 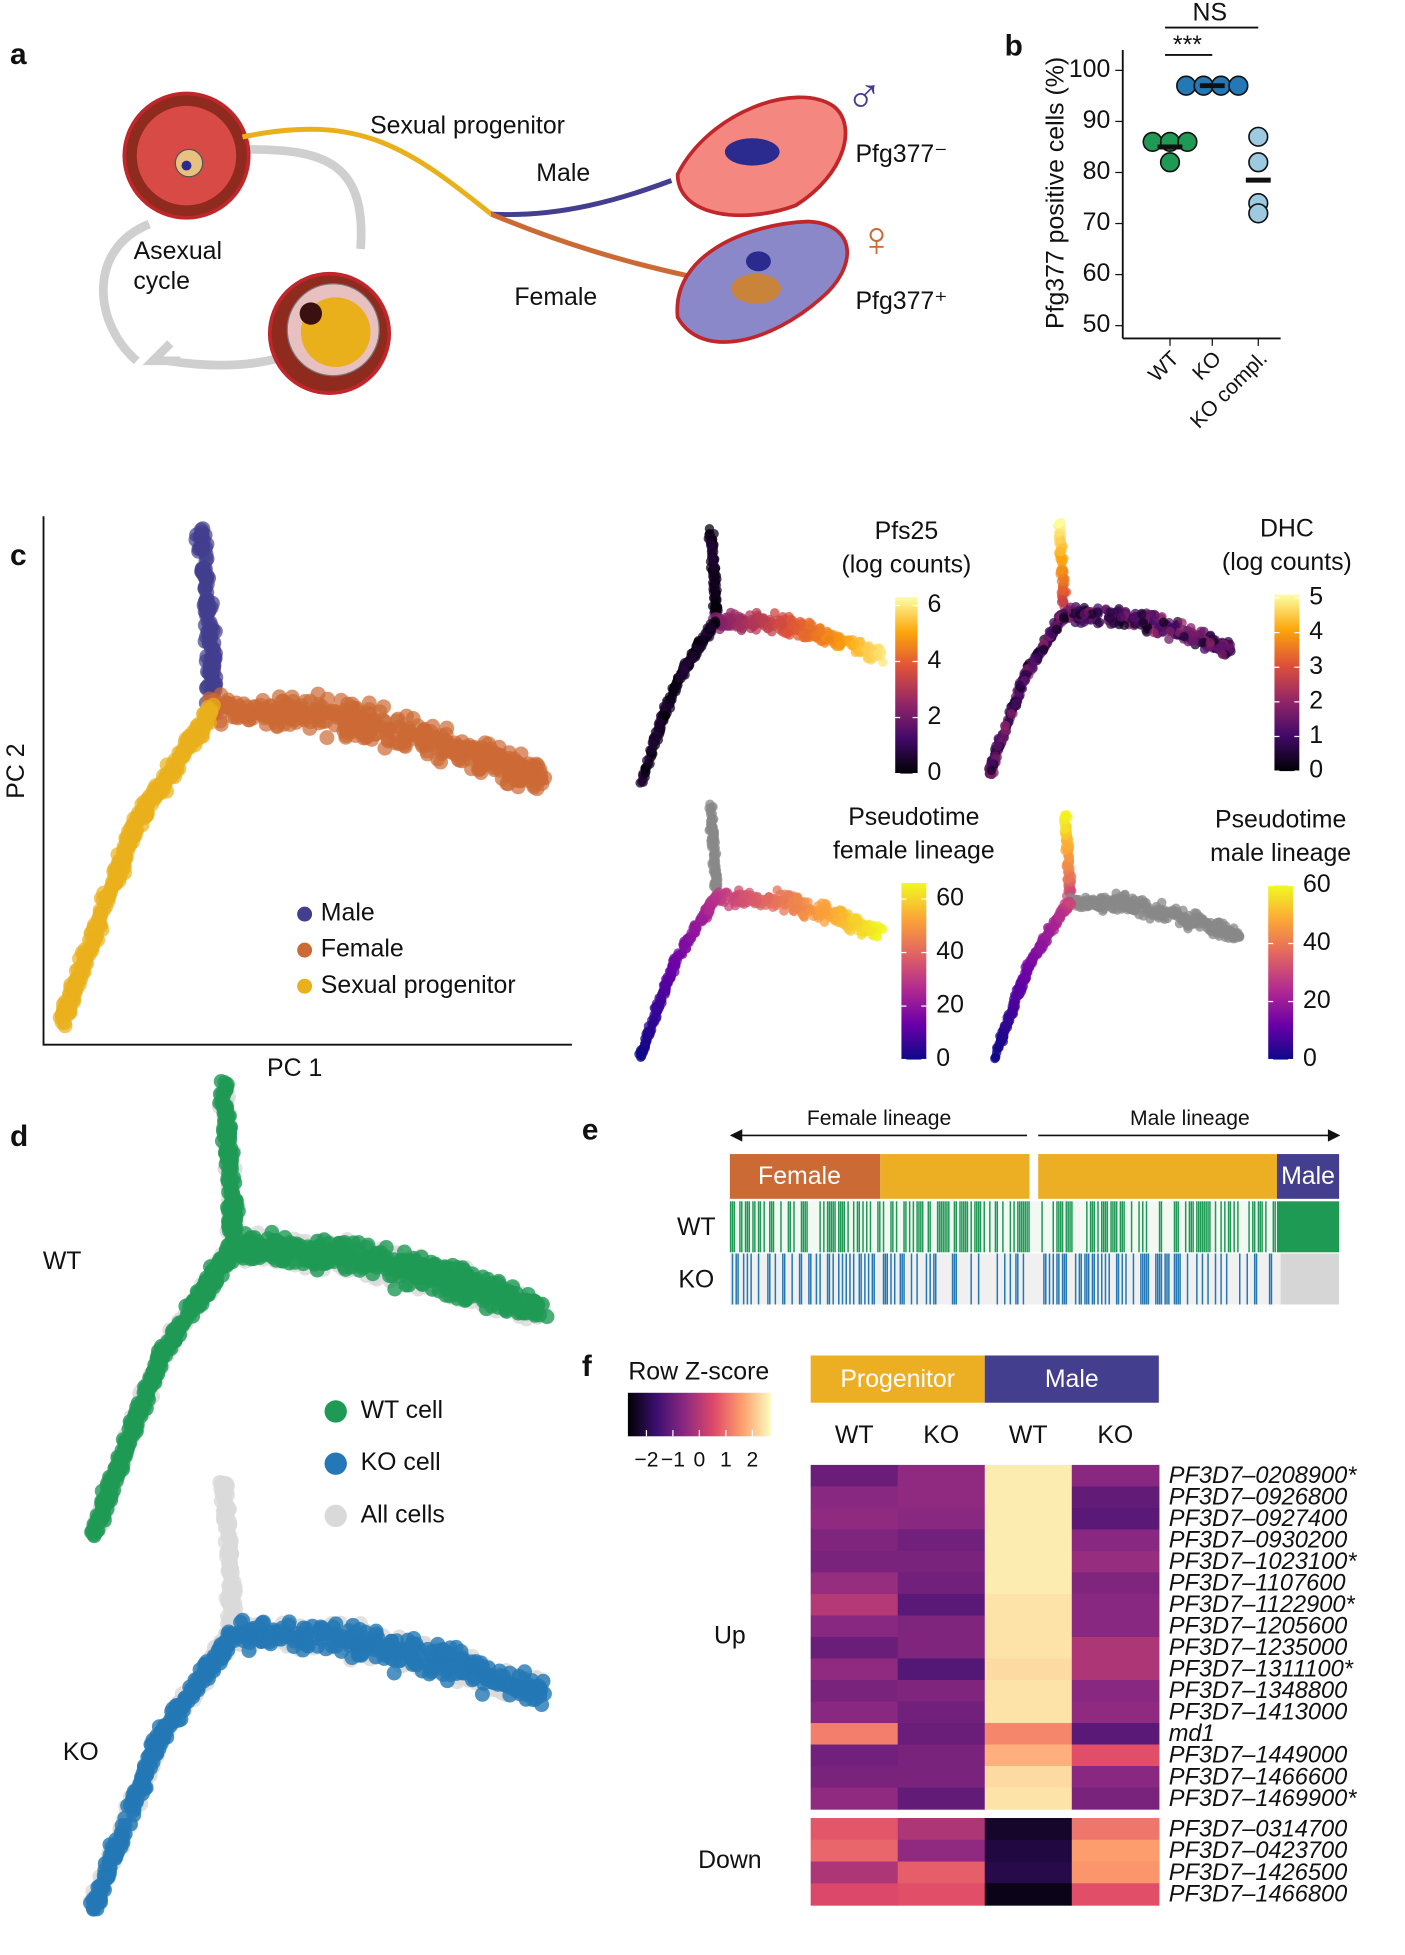 I want to click on x-tick-label: WT, so click(x=1164, y=367).